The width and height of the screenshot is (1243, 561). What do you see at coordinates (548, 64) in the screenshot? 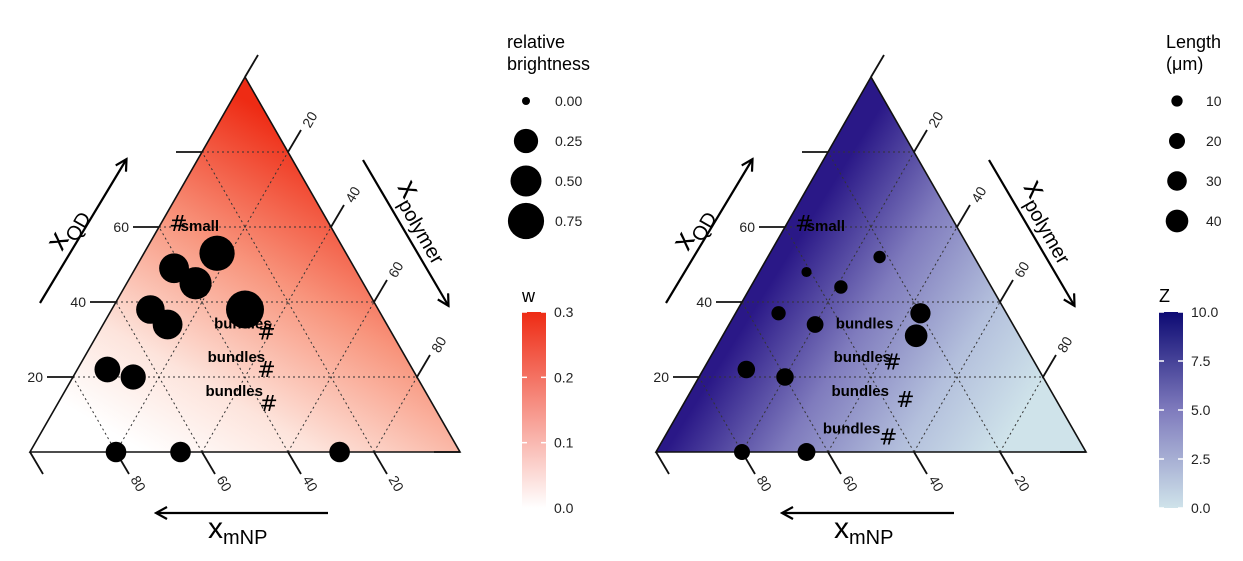
I see `size-legend-title: brightness` at bounding box center [548, 64].